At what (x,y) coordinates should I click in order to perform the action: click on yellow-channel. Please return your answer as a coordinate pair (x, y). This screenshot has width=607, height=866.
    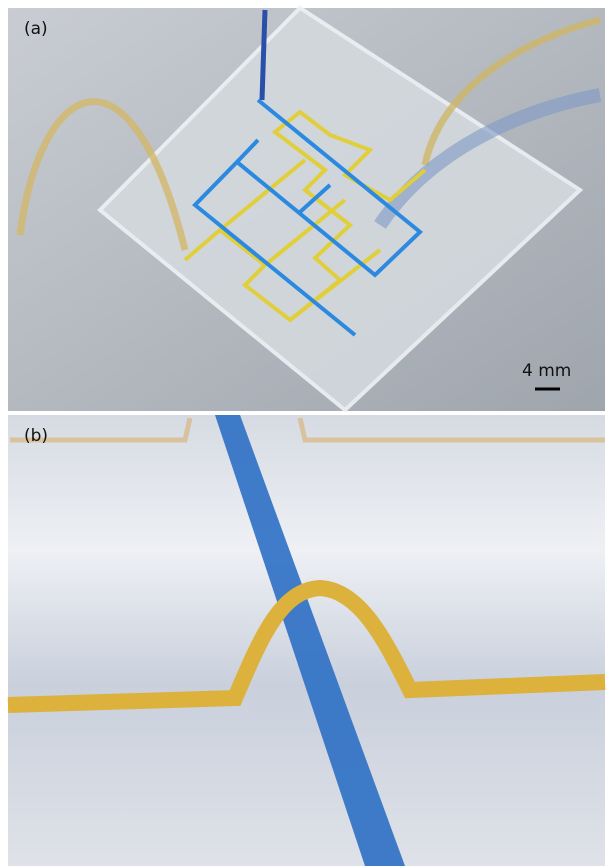
    Looking at the image, I should click on (307, 430).